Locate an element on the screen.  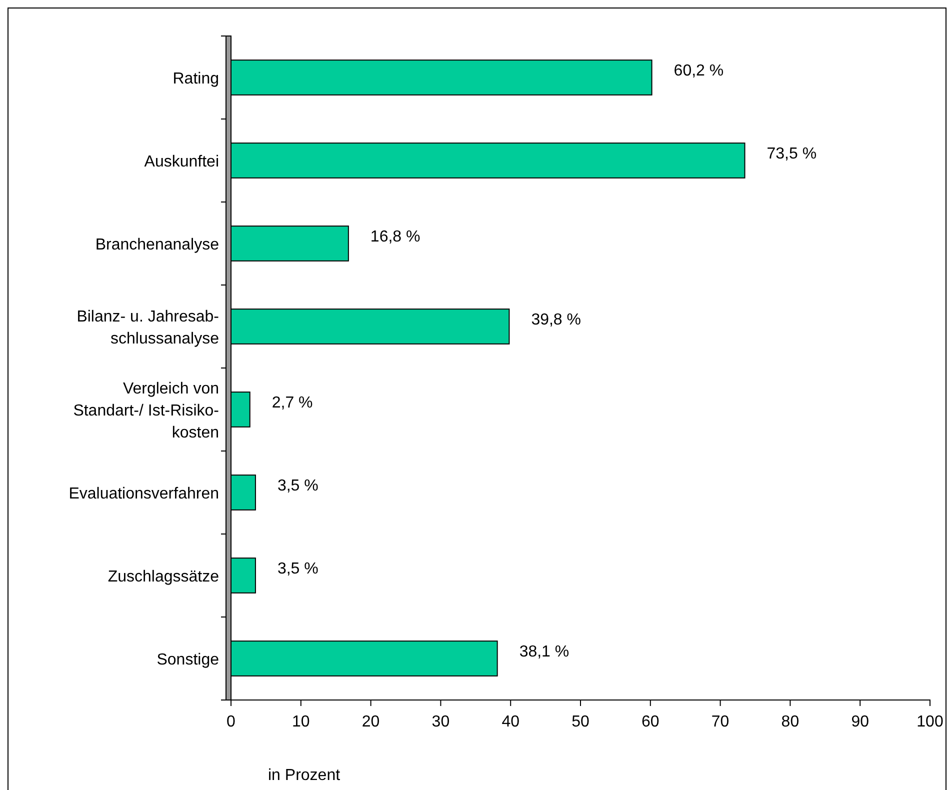
data-label: 60,2 % is located at coordinates (699, 71).